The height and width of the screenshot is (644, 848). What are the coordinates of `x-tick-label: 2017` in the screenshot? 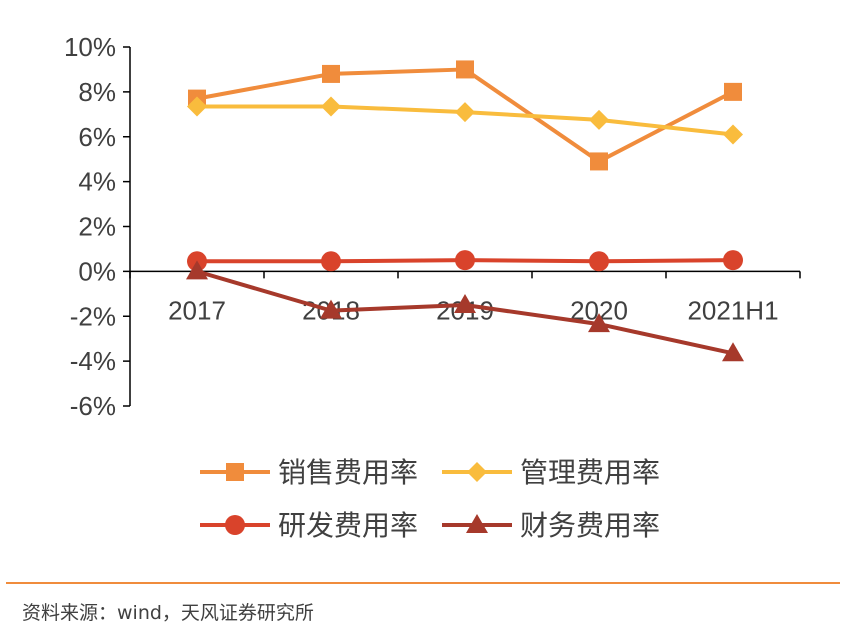 It's located at (197, 310).